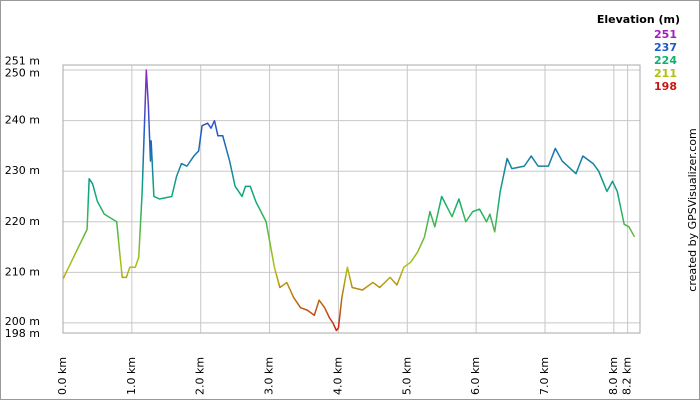 The image size is (700, 400). What do you see at coordinates (22, 221) in the screenshot?
I see `y-tick-label: 220 m` at bounding box center [22, 221].